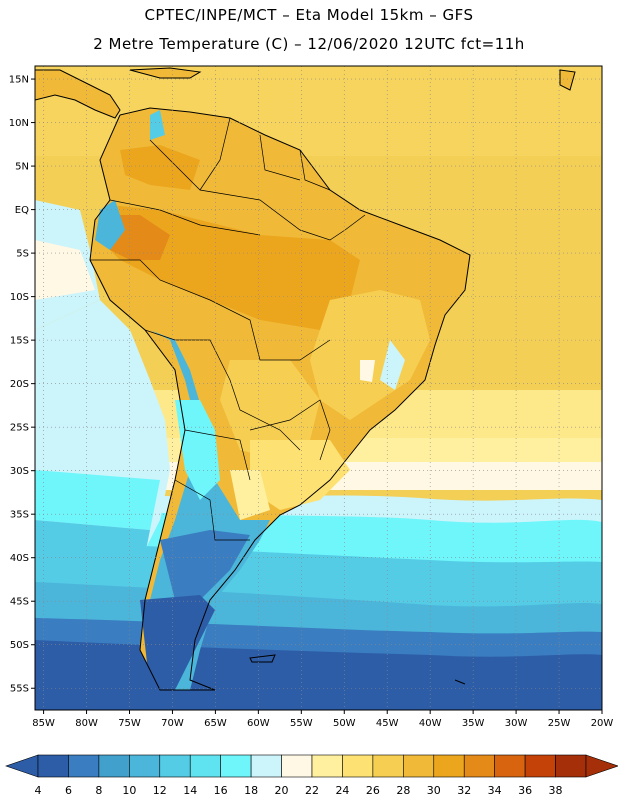 The height and width of the screenshot is (800, 618). What do you see at coordinates (473, 723) in the screenshot?
I see `lon-label: 35W` at bounding box center [473, 723].